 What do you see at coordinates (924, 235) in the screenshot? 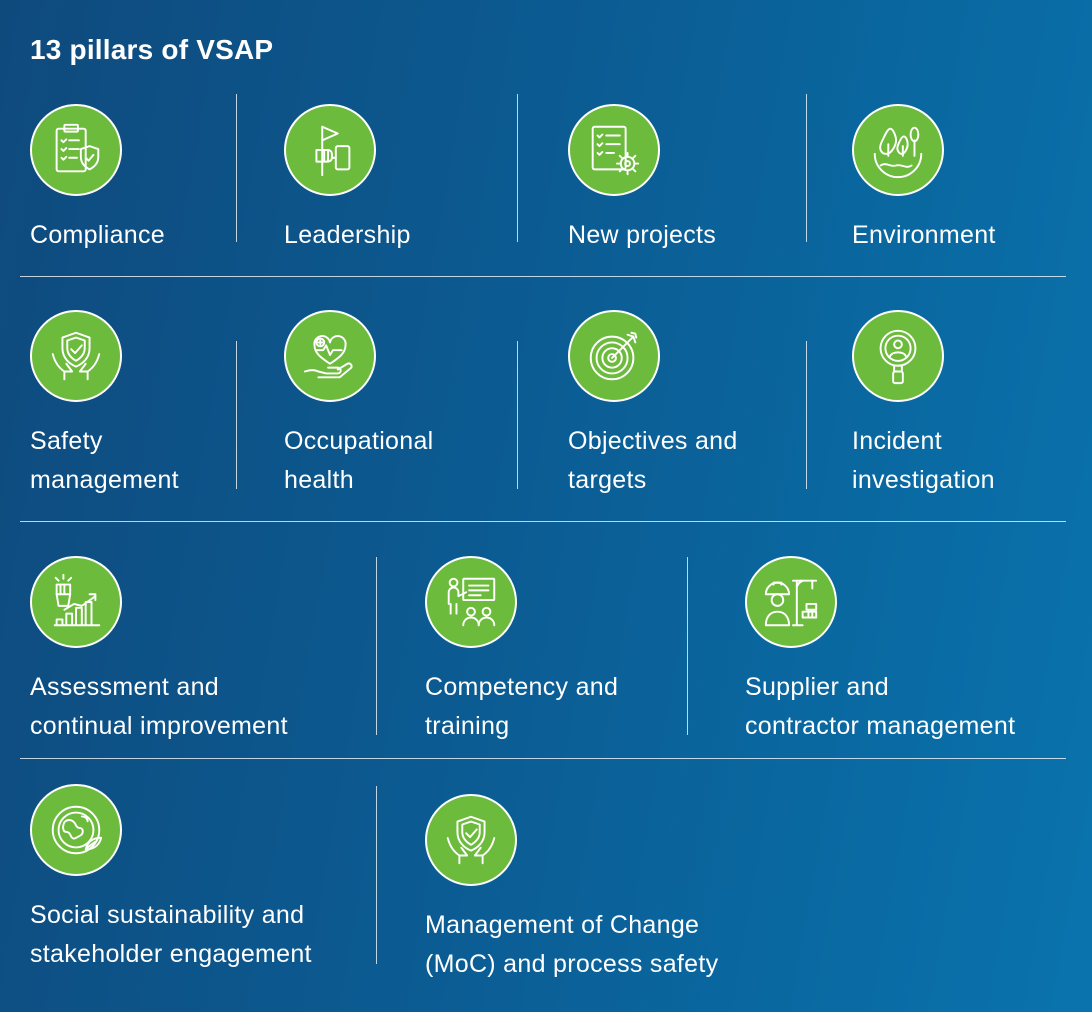
I see `pillar-label: Environment` at bounding box center [924, 235].